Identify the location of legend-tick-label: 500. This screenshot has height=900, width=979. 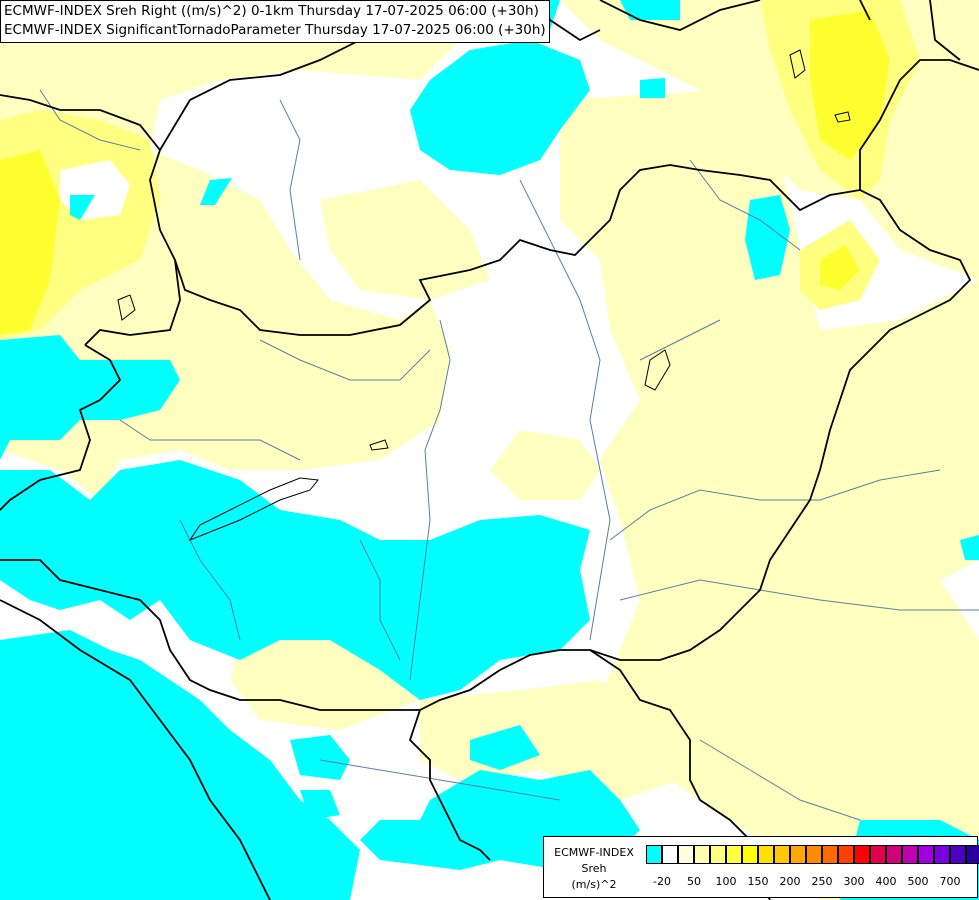
(918, 881).